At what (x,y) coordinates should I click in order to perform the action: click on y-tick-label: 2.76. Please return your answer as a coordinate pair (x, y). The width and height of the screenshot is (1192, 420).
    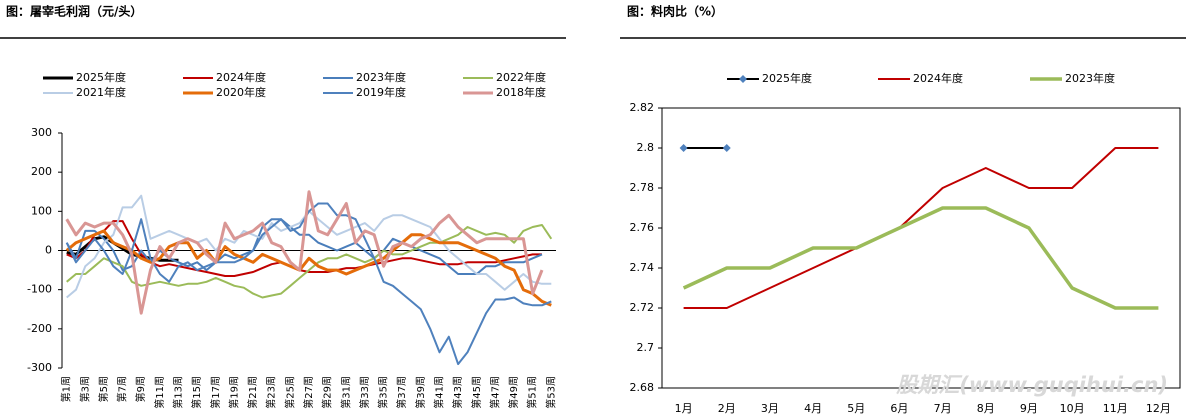
    Looking at the image, I should click on (642, 227).